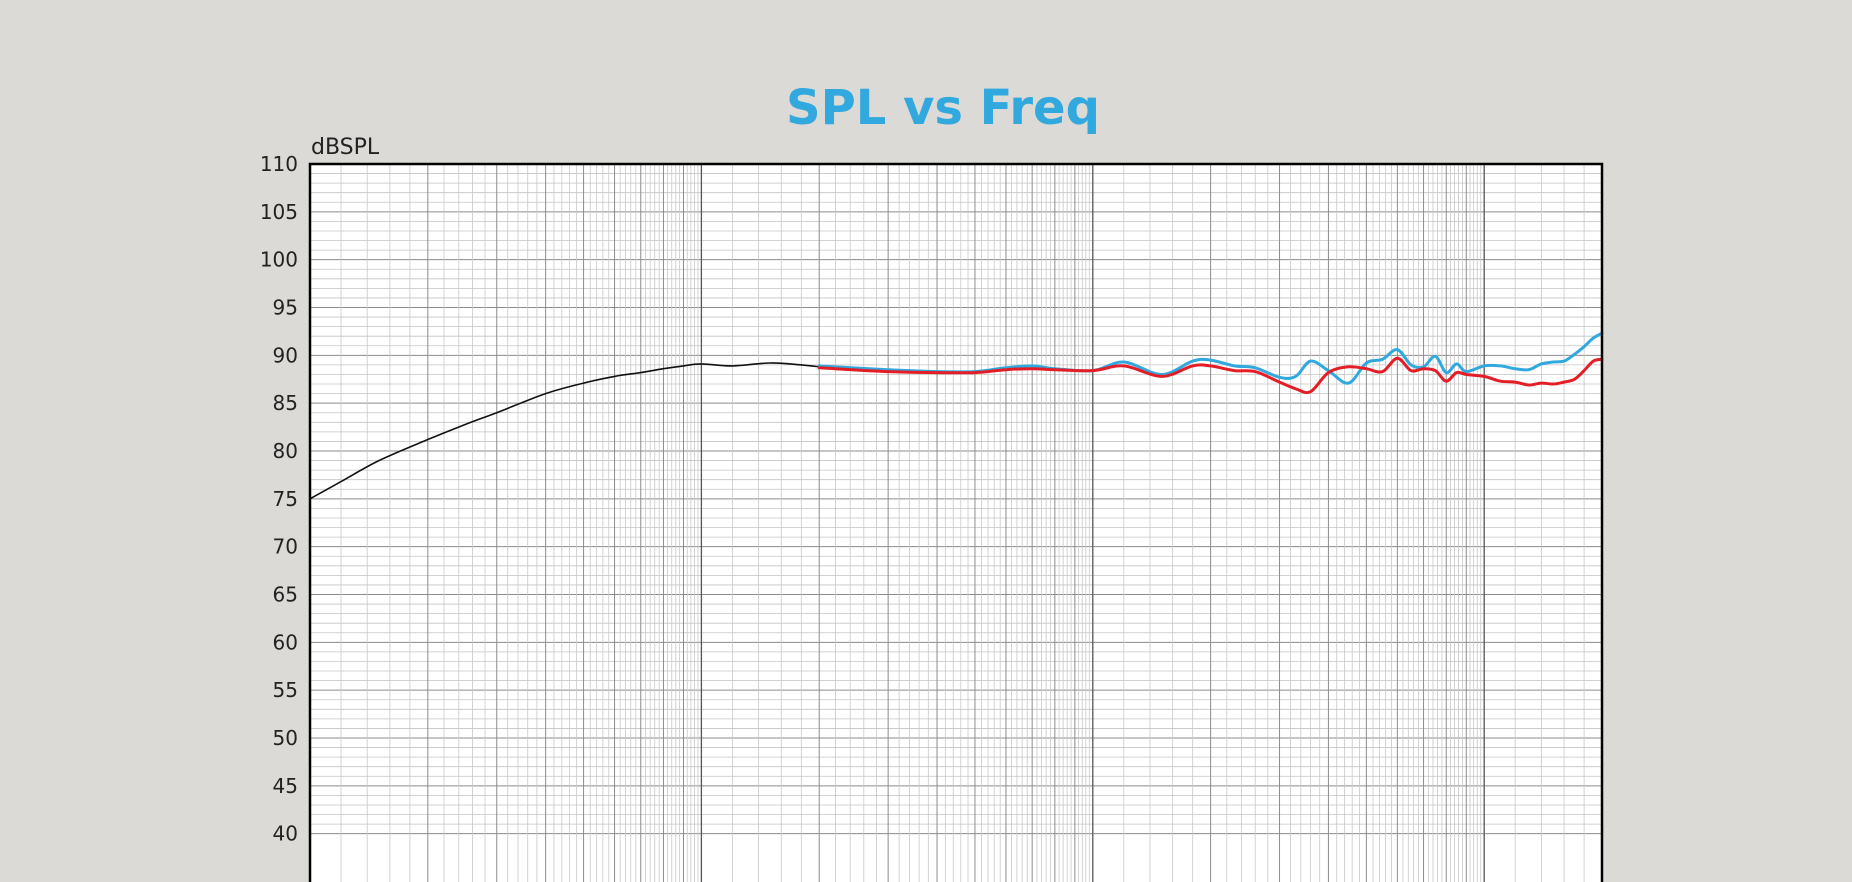  I want to click on y-tick-label: 50, so click(285, 738).